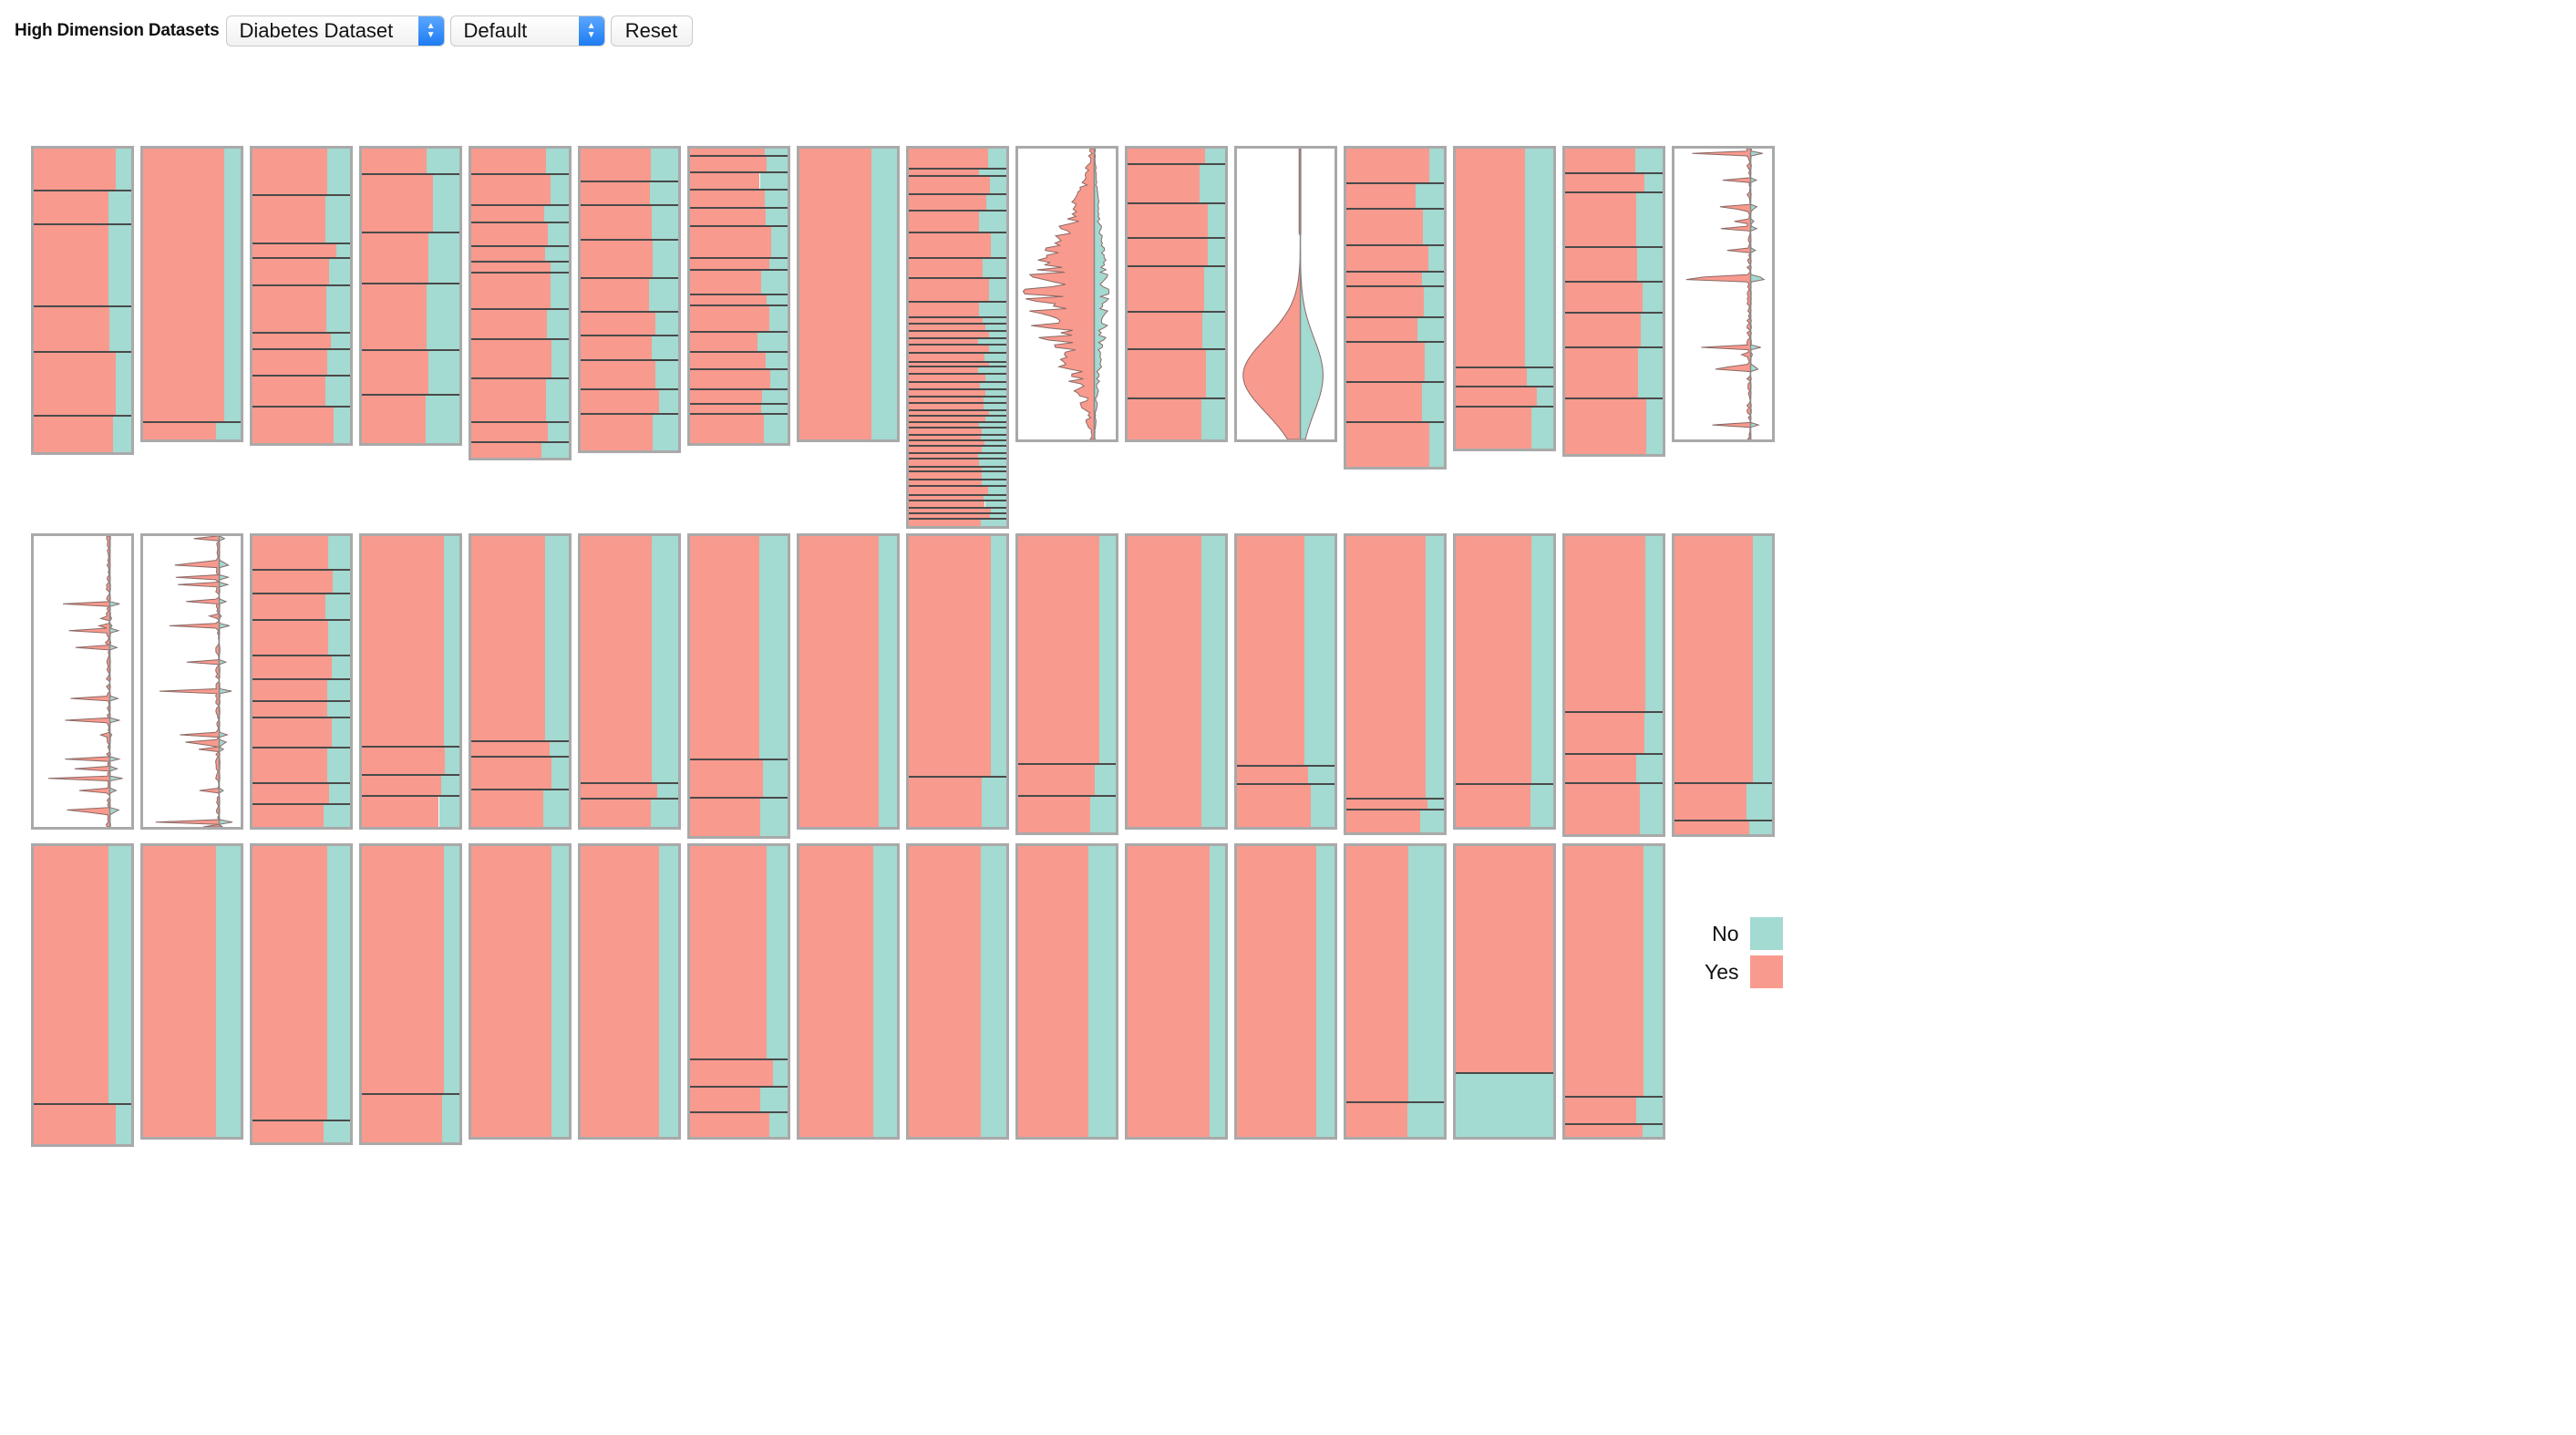  Describe the element at coordinates (527, 30) in the screenshot. I see `order-select: Default ▲ ▼` at that location.